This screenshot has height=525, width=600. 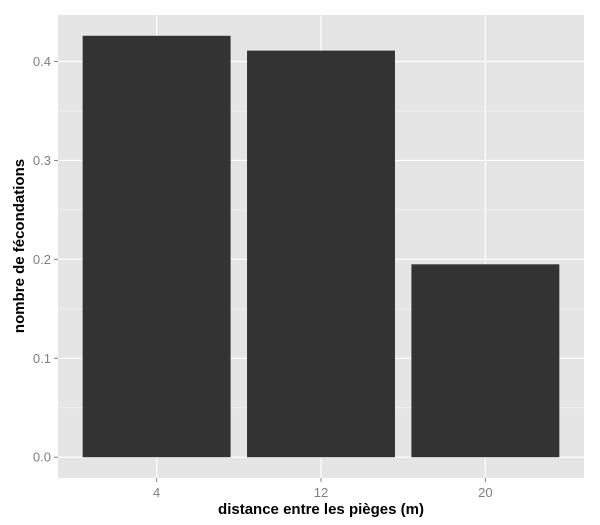 I want to click on y-tick-label: 0.0, so click(x=42, y=457).